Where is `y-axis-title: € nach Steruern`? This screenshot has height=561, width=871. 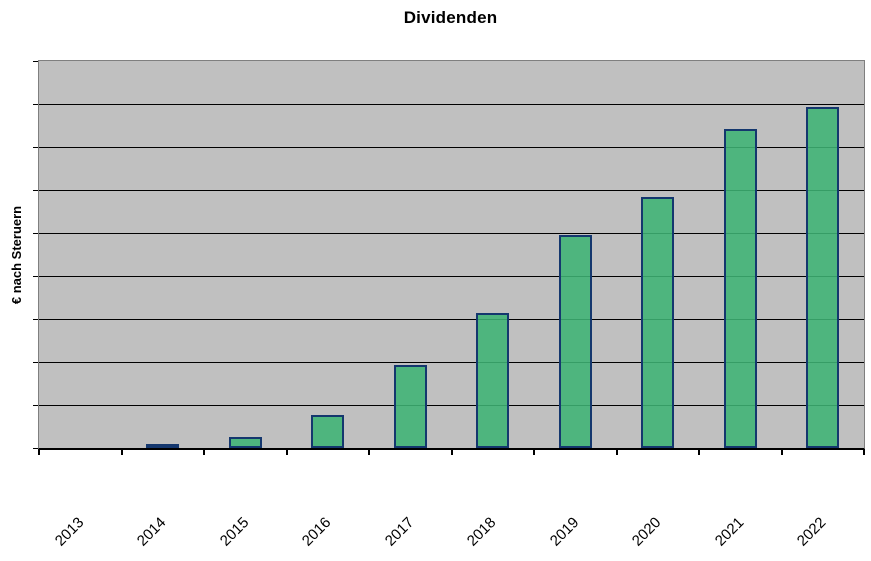
y-axis-title: € nach Steruern is located at coordinates (16, 255).